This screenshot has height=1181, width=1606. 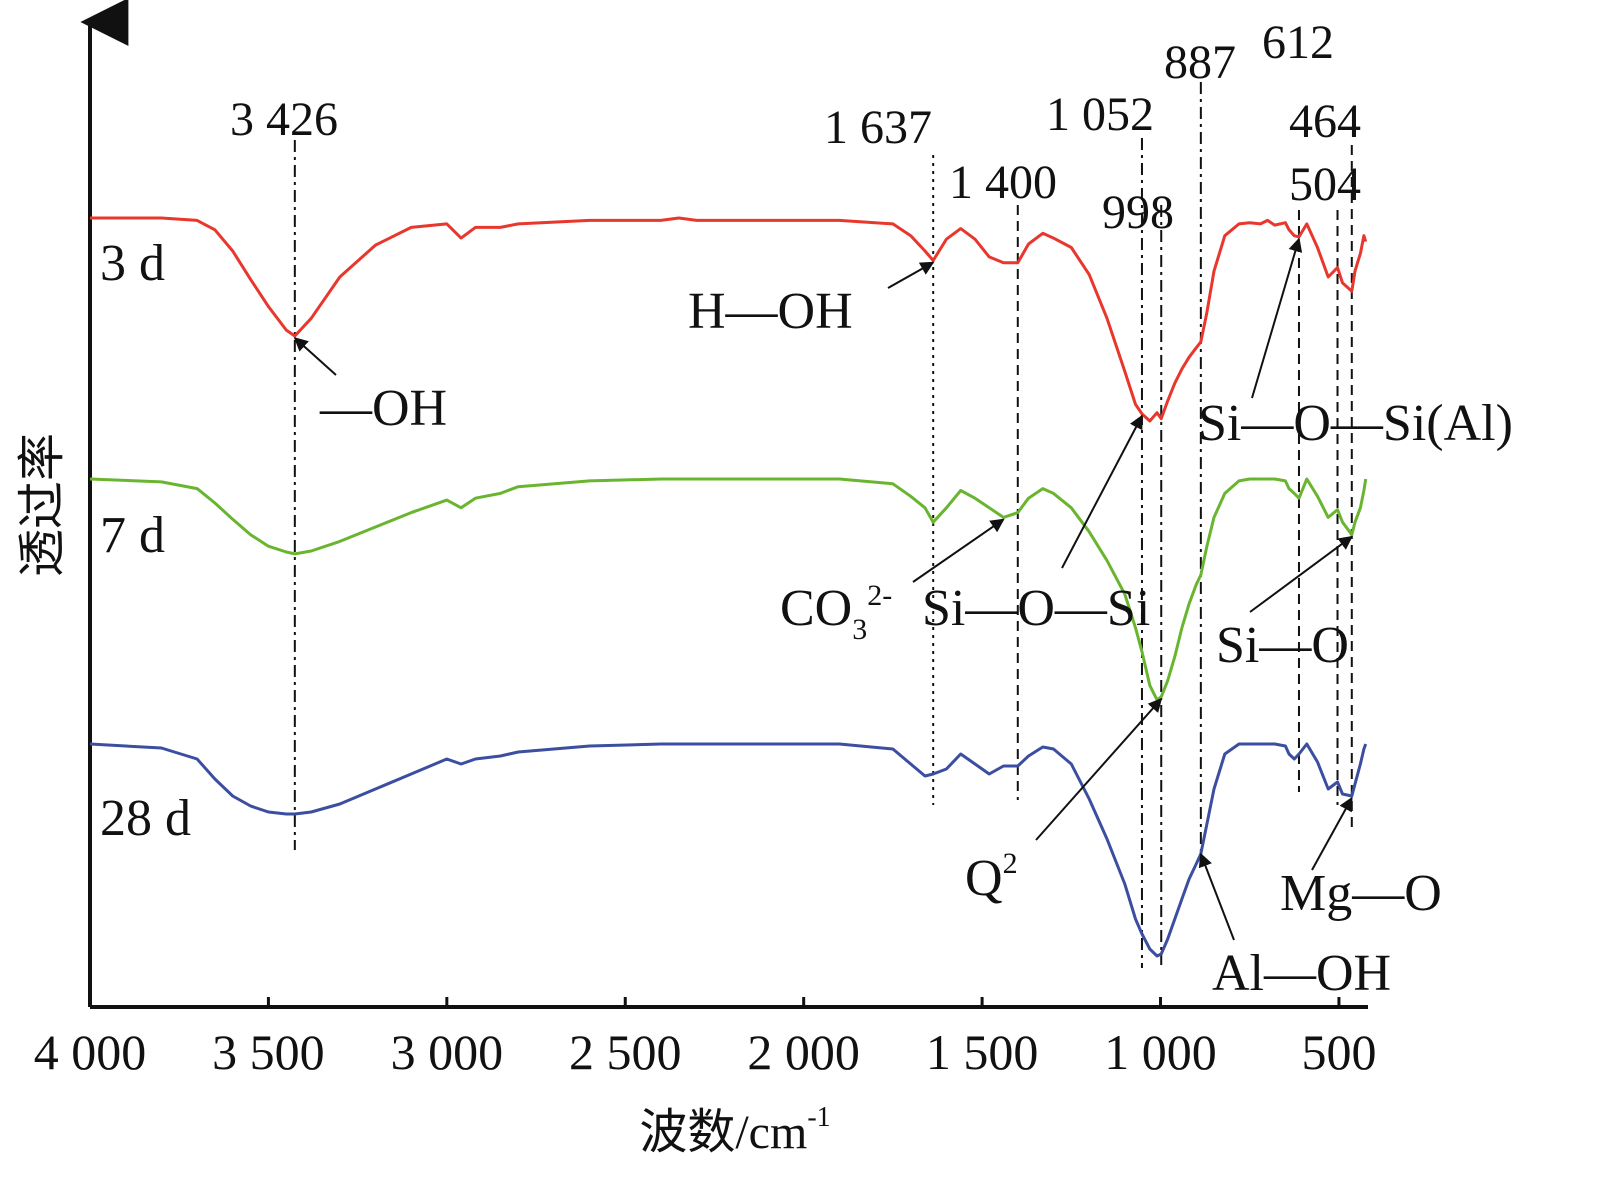 I want to click on peak-label-3426: 3 426, so click(x=284, y=119).